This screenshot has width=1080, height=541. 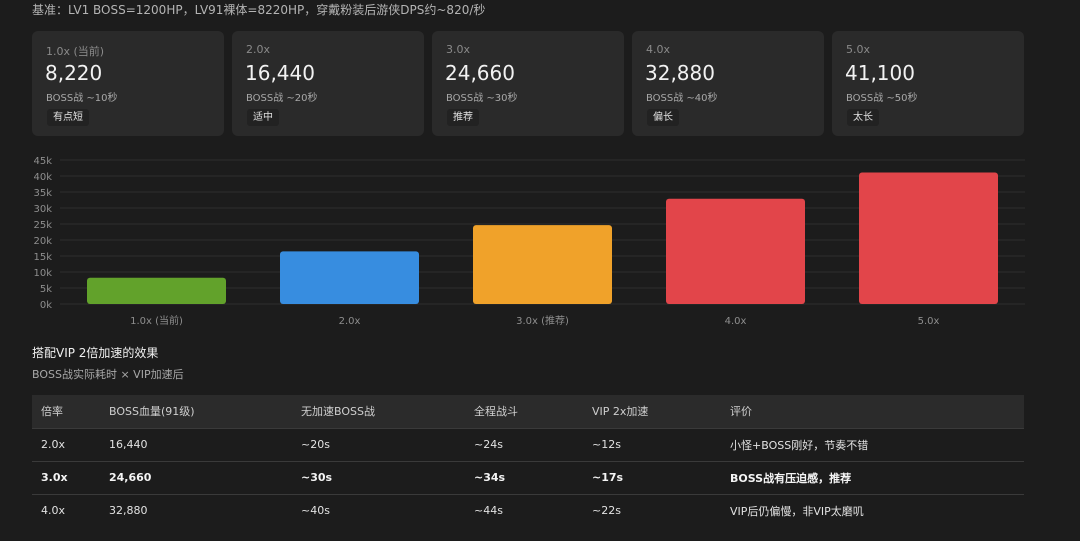 What do you see at coordinates (877, 444) in the screenshot?
I see `table-cell: 小怪+BOSS刚好，节奏不错` at bounding box center [877, 444].